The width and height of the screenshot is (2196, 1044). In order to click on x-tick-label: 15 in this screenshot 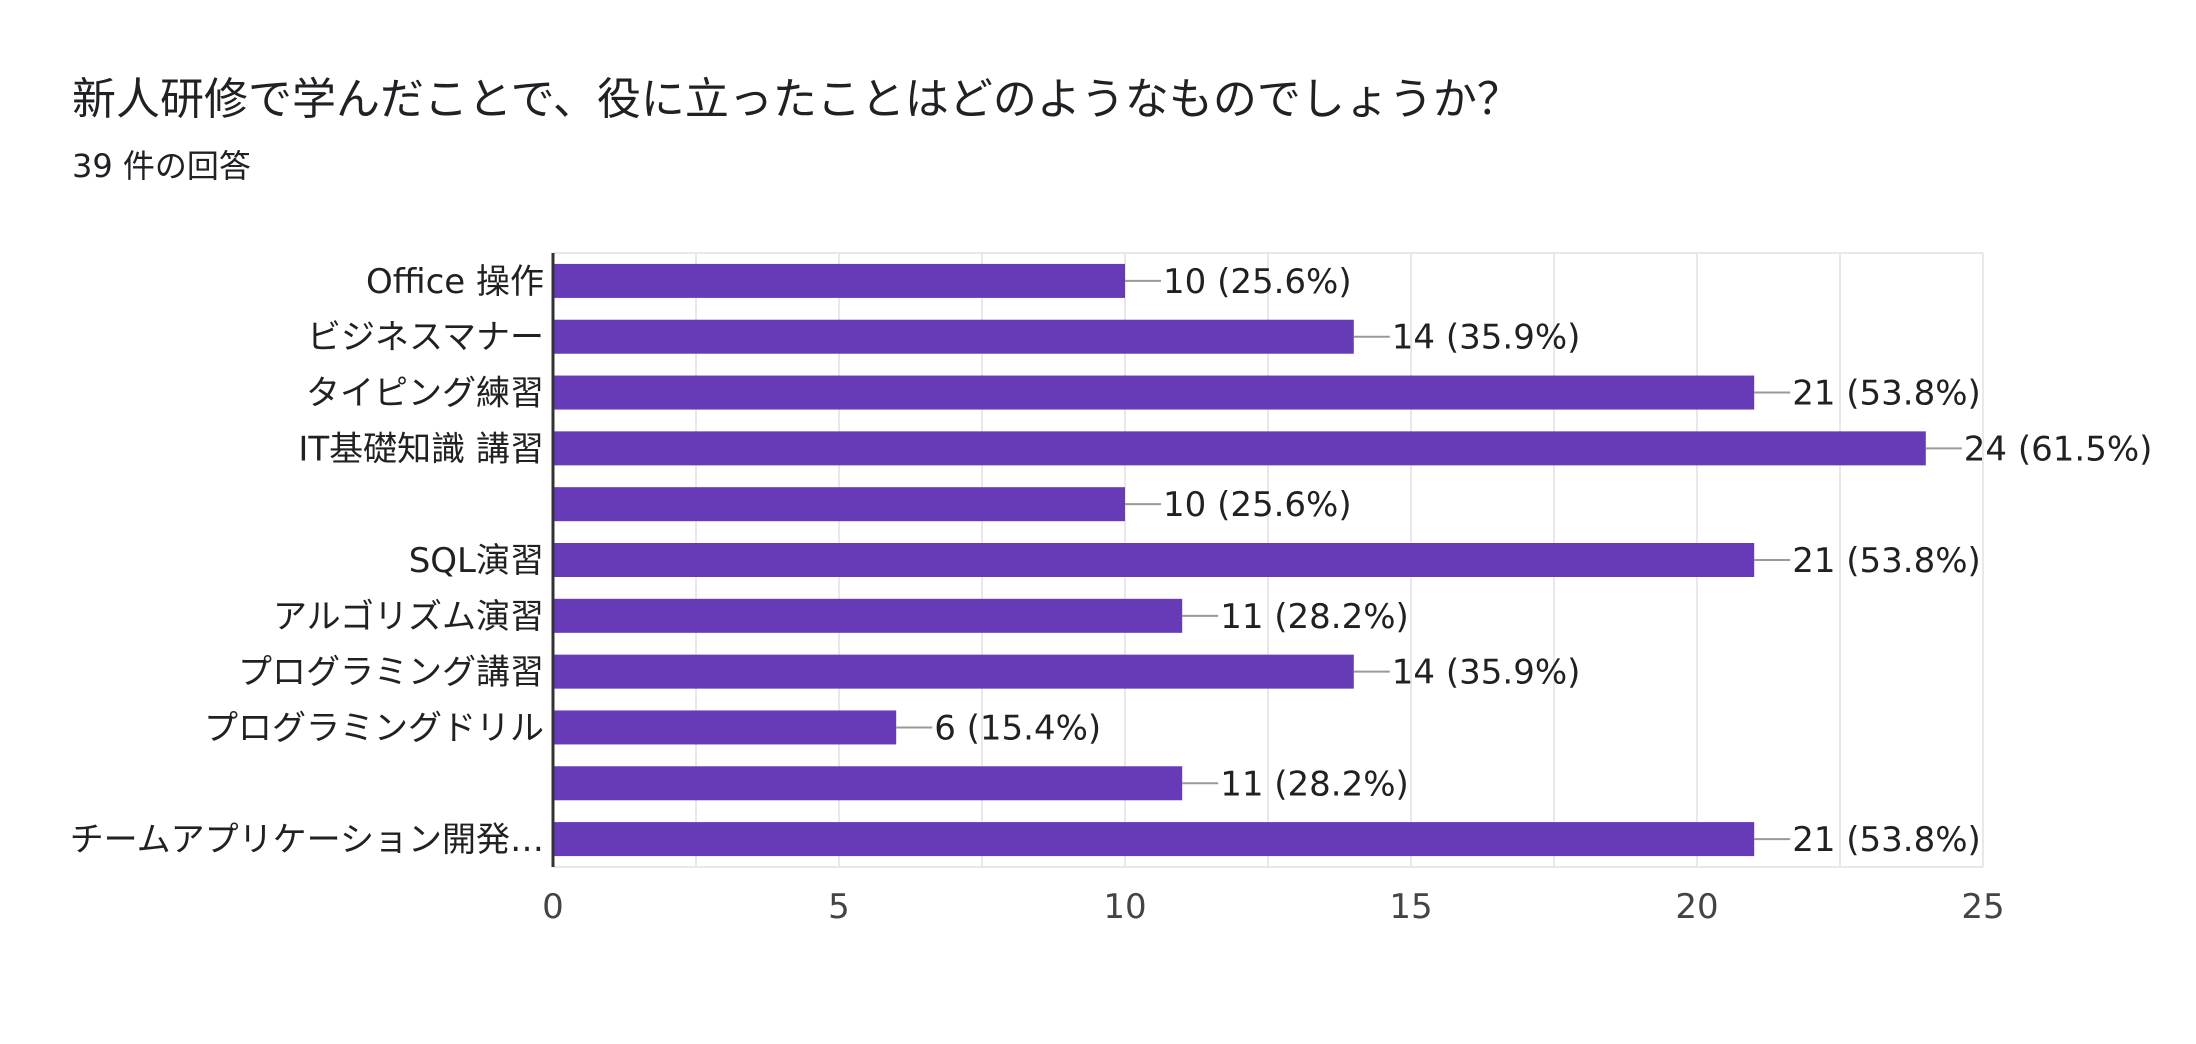, I will do `click(1410, 907)`.